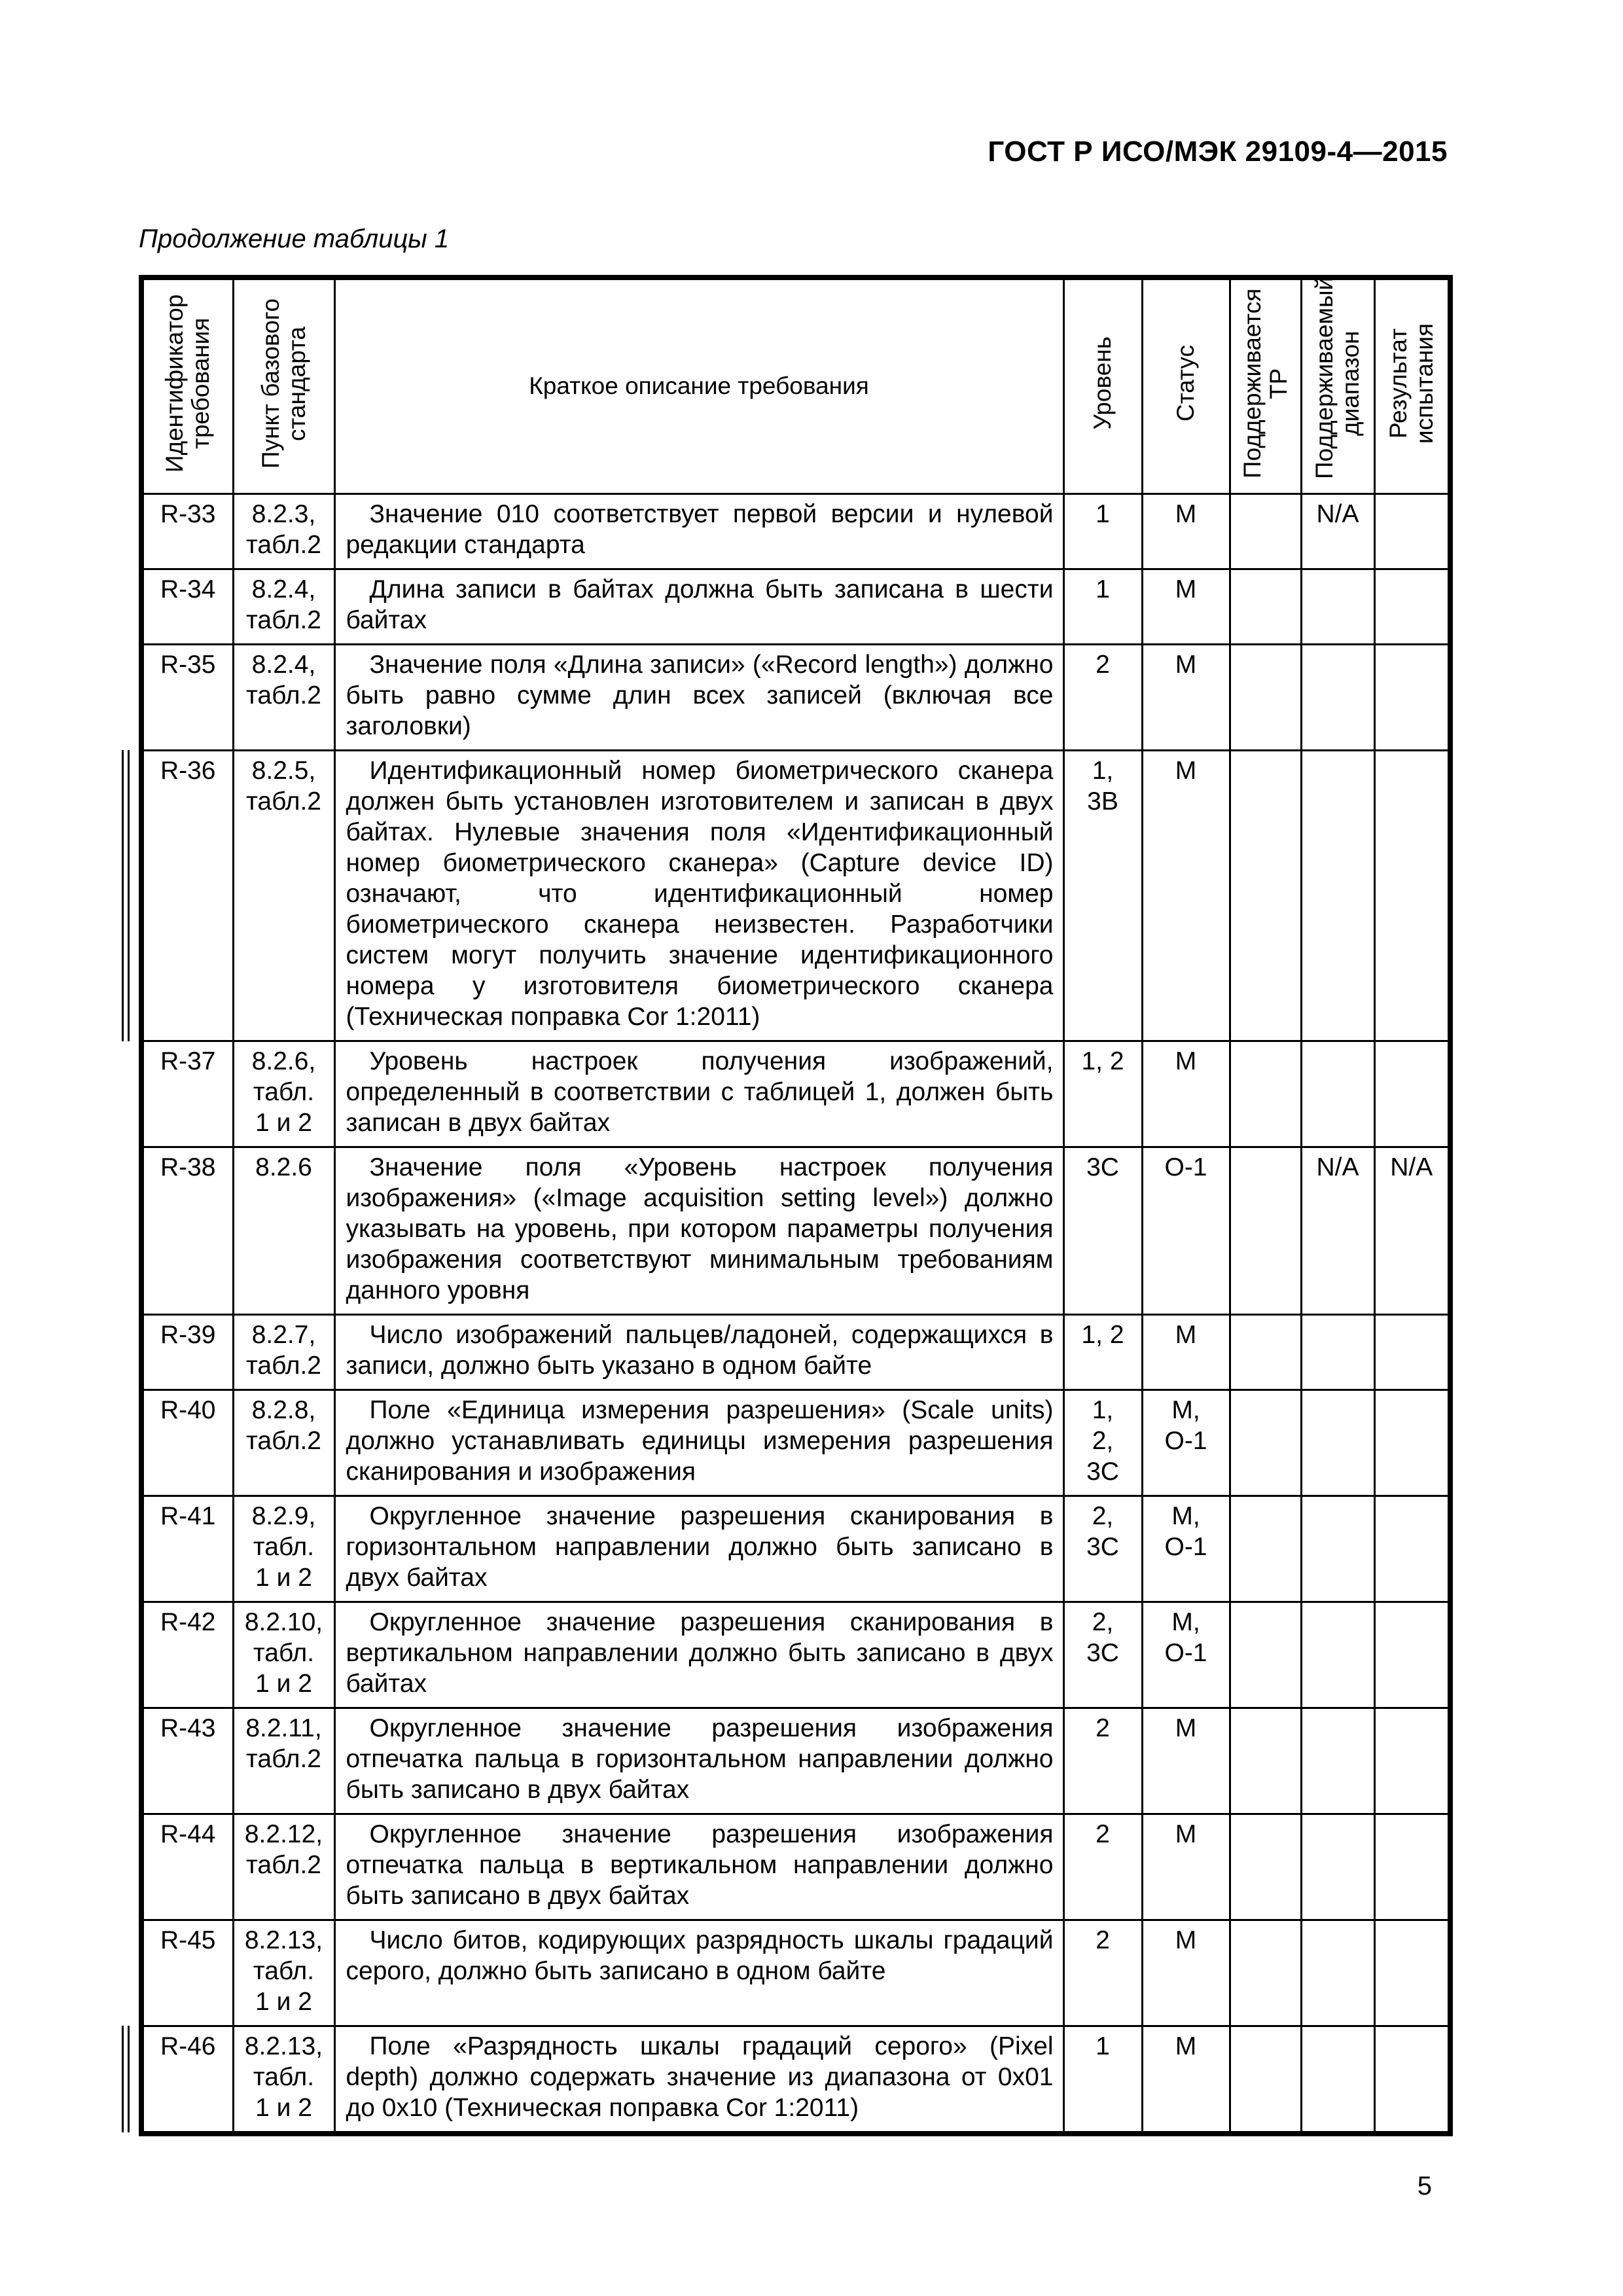 The height and width of the screenshot is (2296, 1623). What do you see at coordinates (187, 1972) in the screenshot?
I see `cell-id: R-45` at bounding box center [187, 1972].